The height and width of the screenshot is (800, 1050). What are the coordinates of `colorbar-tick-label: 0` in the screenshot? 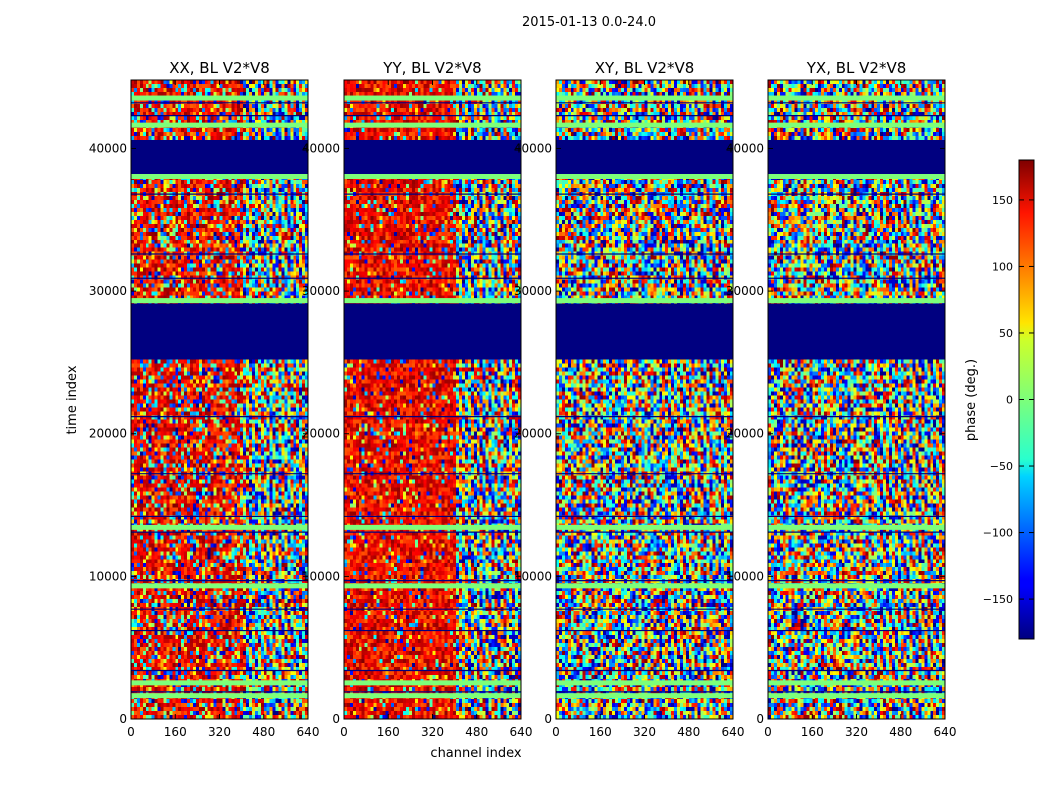 It's located at (1009, 400).